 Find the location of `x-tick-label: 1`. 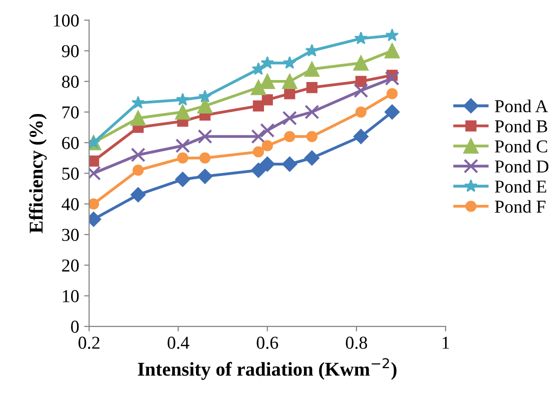

x-tick-label: 1 is located at coordinates (446, 342).